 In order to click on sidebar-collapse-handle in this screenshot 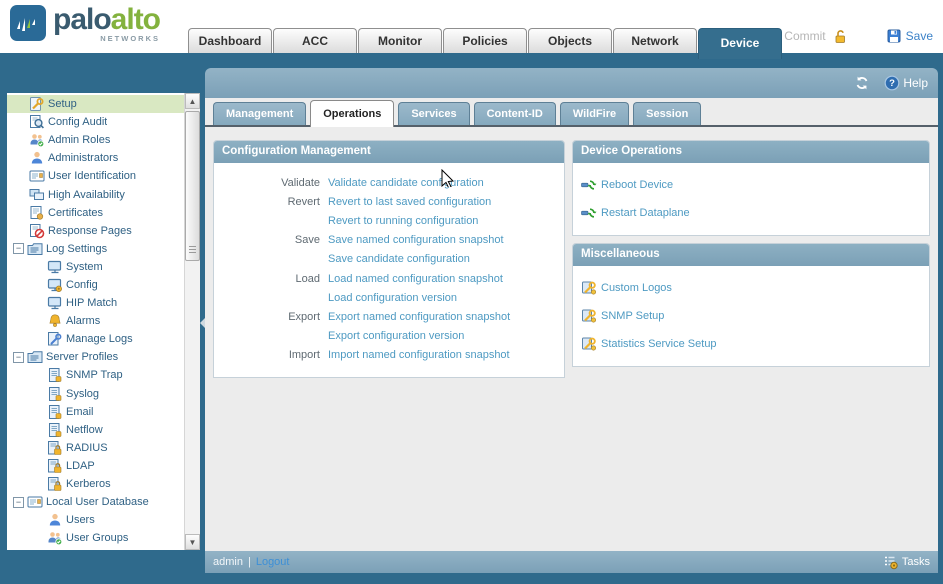, I will do `click(202, 323)`.